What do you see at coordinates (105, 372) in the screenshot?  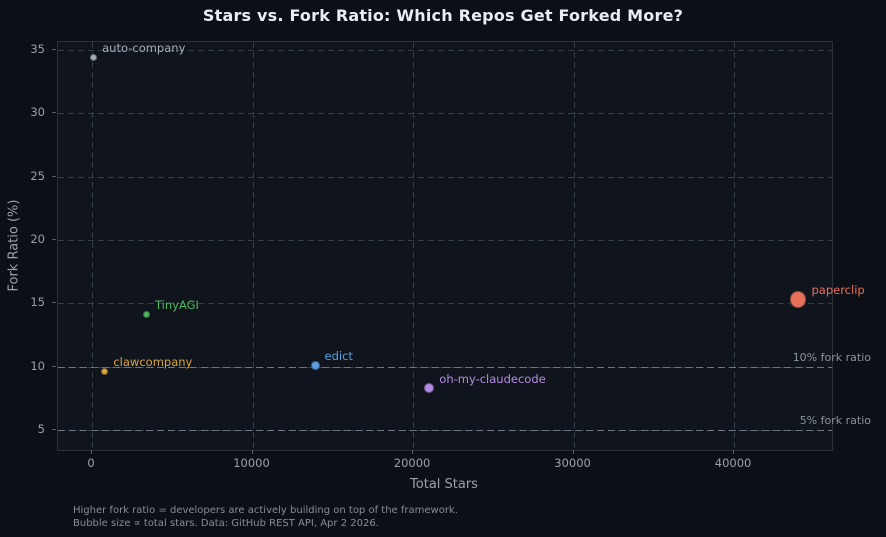 I see `data-point-clawcompany` at bounding box center [105, 372].